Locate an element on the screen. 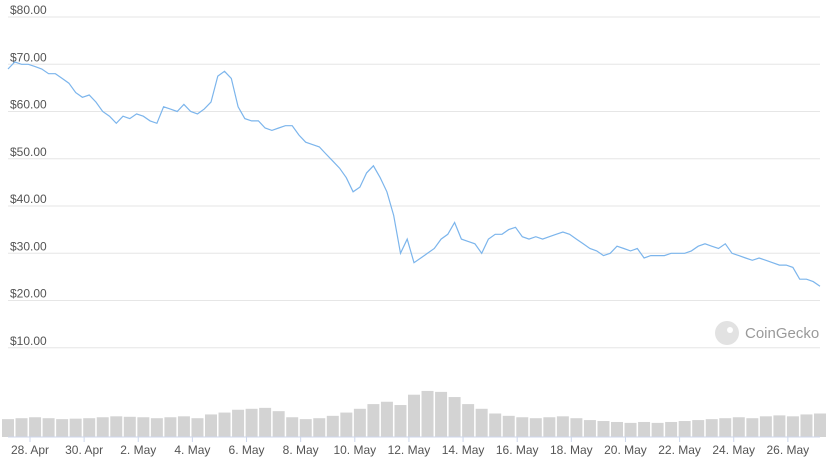 This screenshot has width=829, height=463. y-tick-label: $60.00 is located at coordinates (28, 105).